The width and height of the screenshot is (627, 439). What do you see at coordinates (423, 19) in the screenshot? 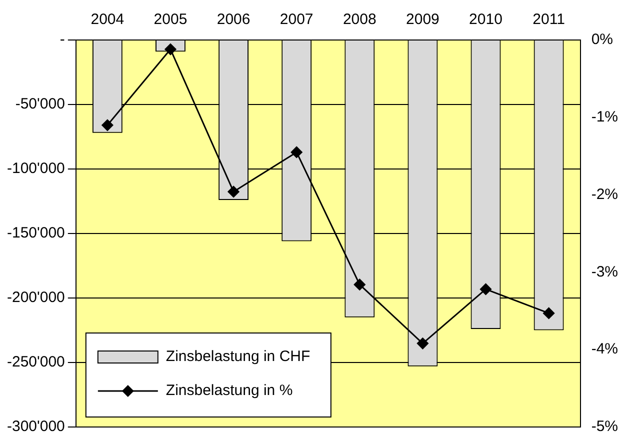
I see `x-tick-label: 2009` at bounding box center [423, 19].